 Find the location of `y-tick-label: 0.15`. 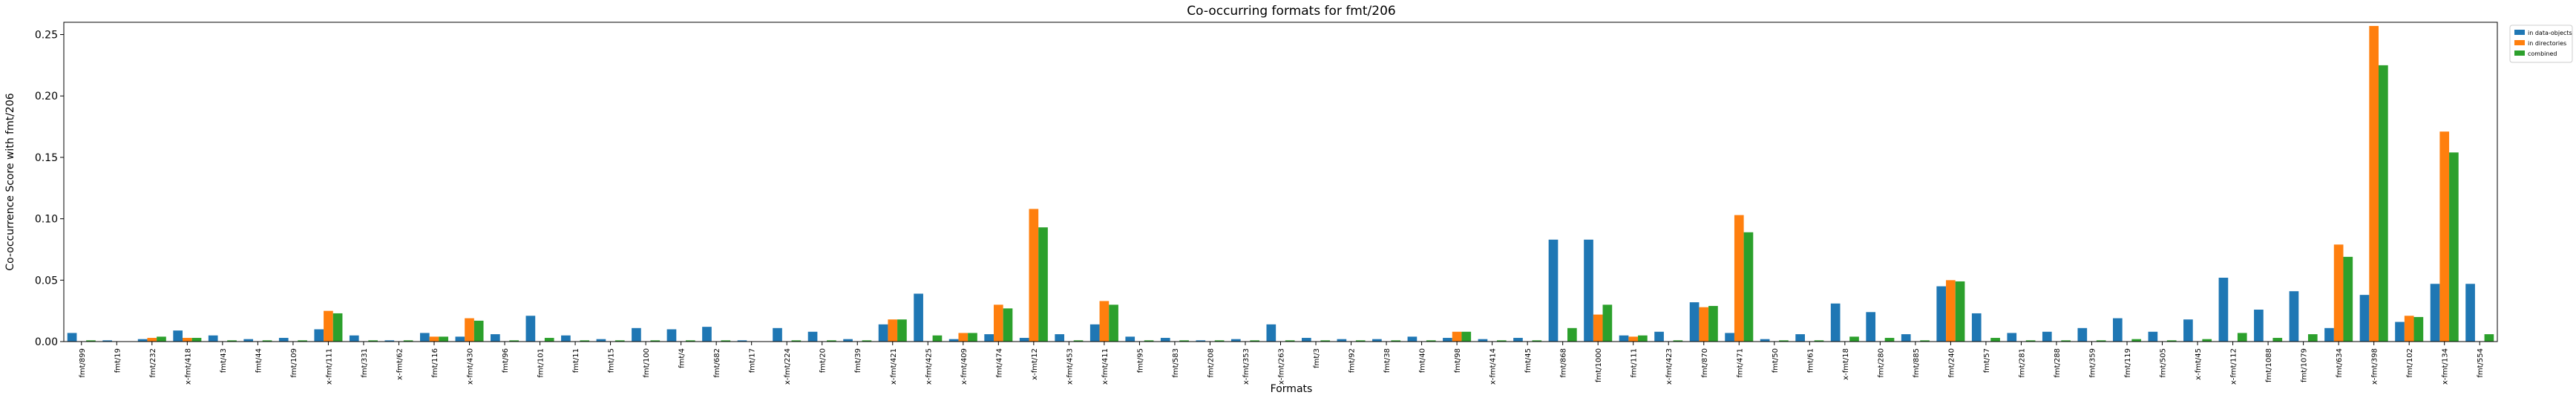

y-tick-label: 0.15 is located at coordinates (46, 158).